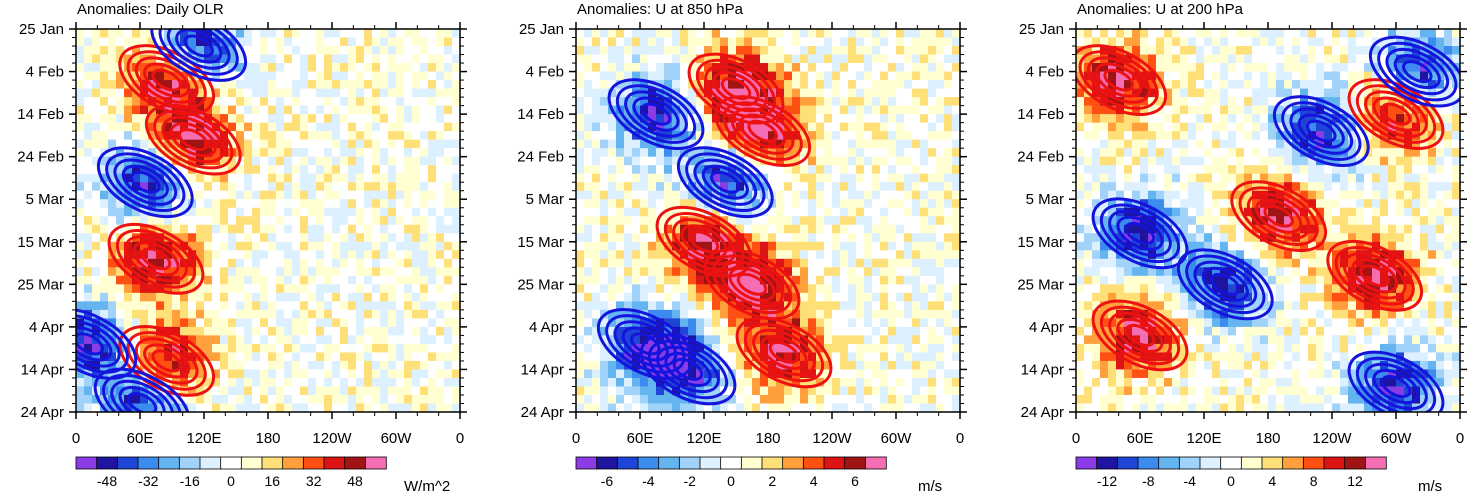  I want to click on y-tick-label: 4 Apr, so click(546, 327).